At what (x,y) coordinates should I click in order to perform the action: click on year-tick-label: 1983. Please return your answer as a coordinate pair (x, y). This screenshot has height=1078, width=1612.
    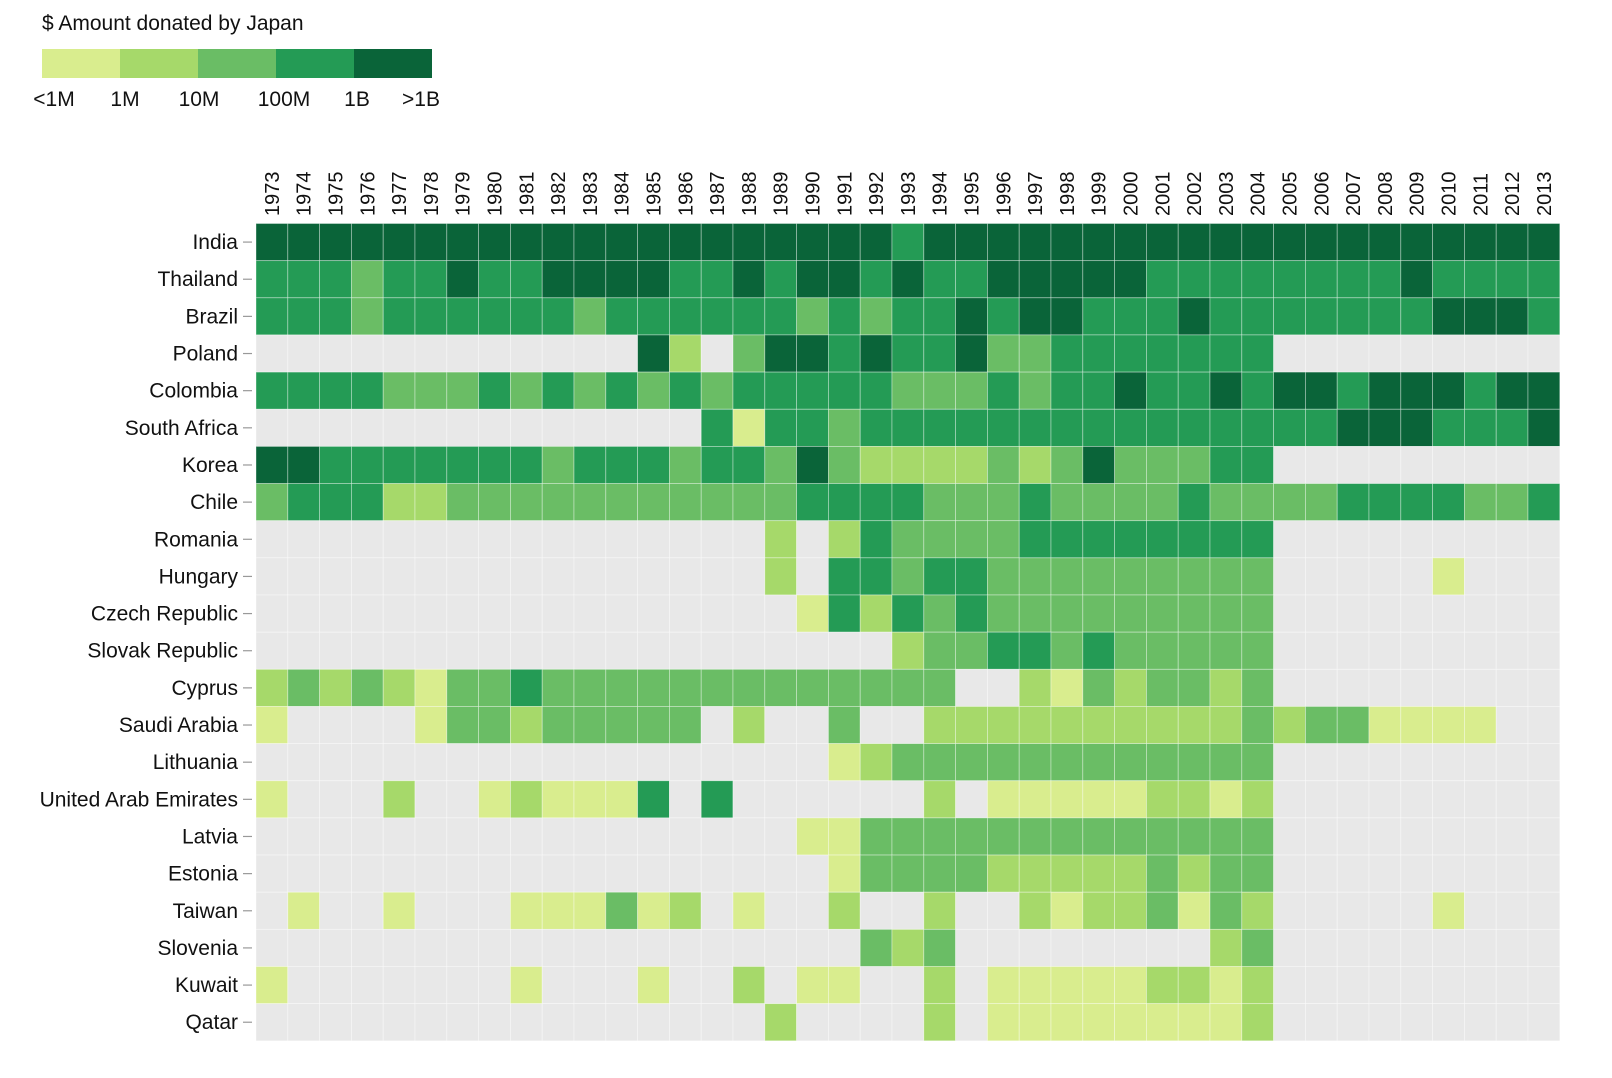
    Looking at the image, I should click on (591, 194).